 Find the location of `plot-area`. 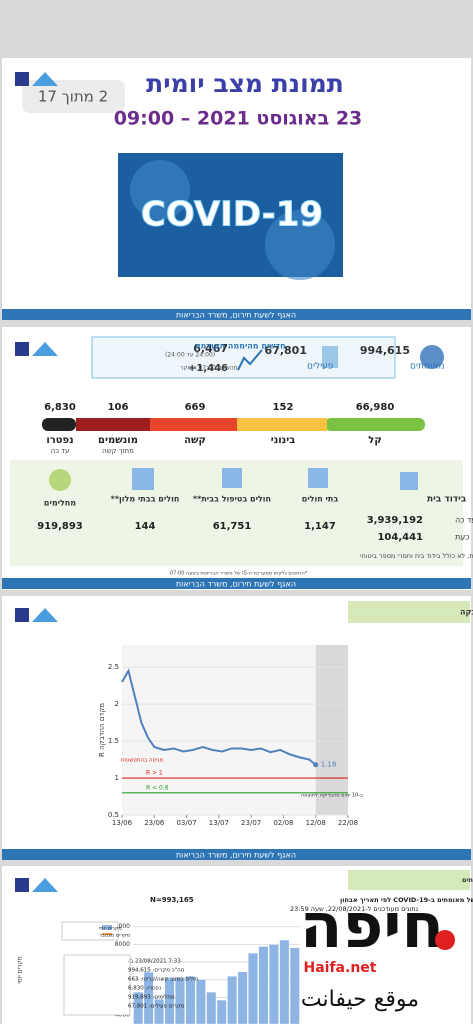

plot-area is located at coordinates (235, 730).